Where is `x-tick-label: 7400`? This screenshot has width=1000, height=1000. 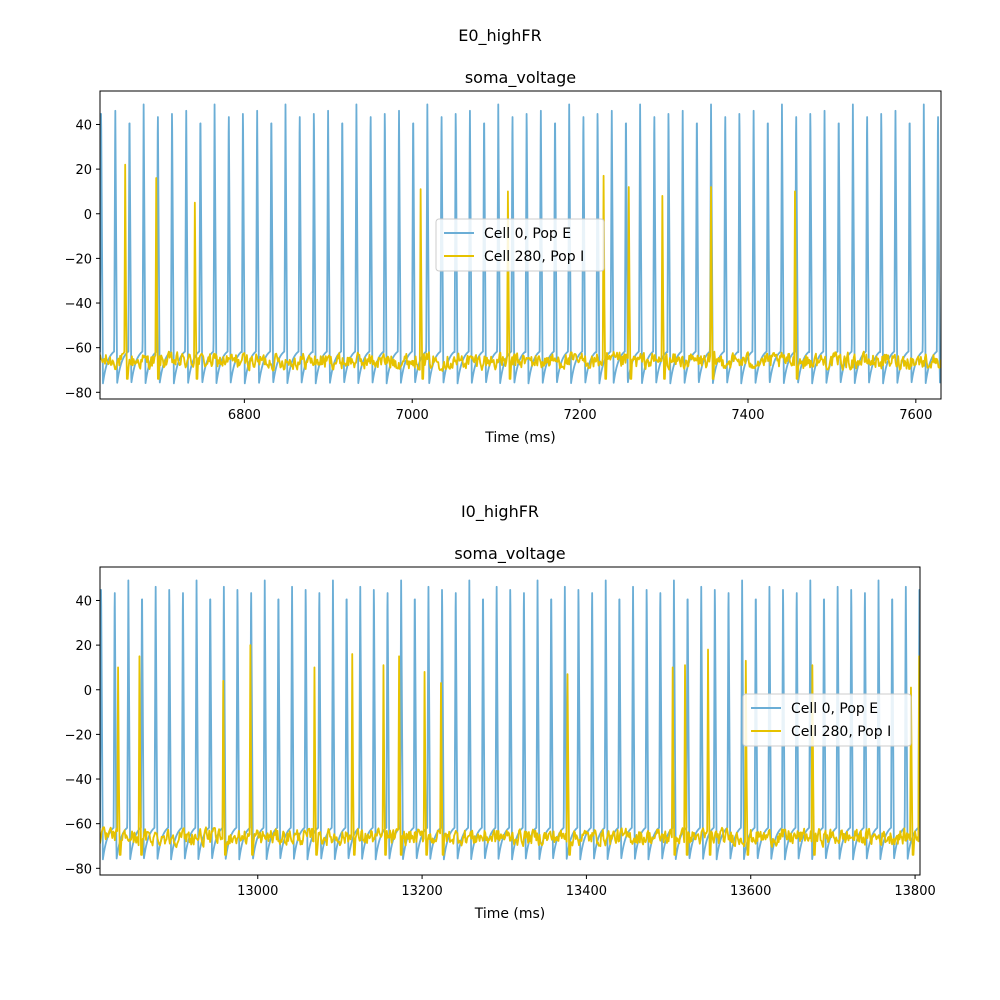
x-tick-label: 7400 is located at coordinates (747, 415).